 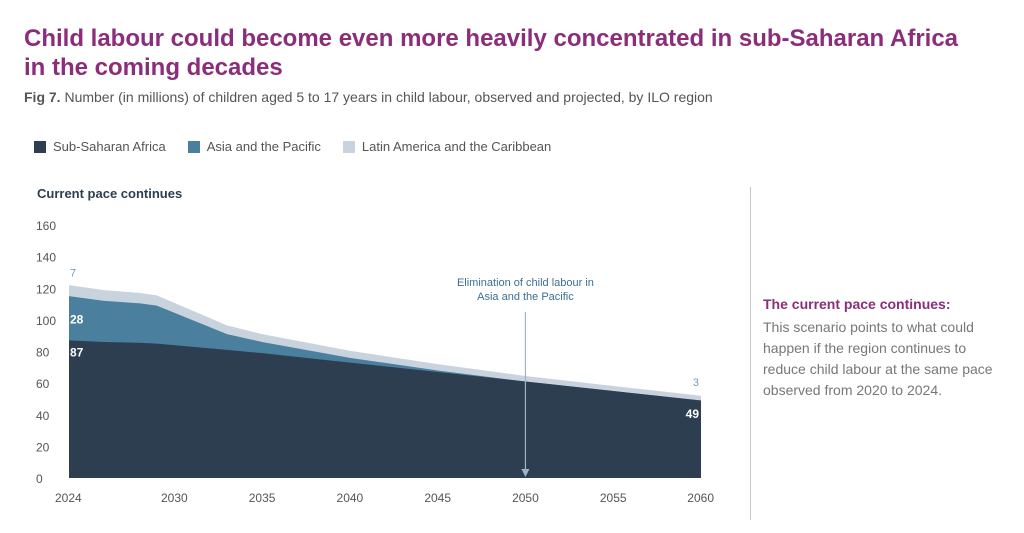 I want to click on x-tick-label-2045: 2045, so click(x=437, y=498).